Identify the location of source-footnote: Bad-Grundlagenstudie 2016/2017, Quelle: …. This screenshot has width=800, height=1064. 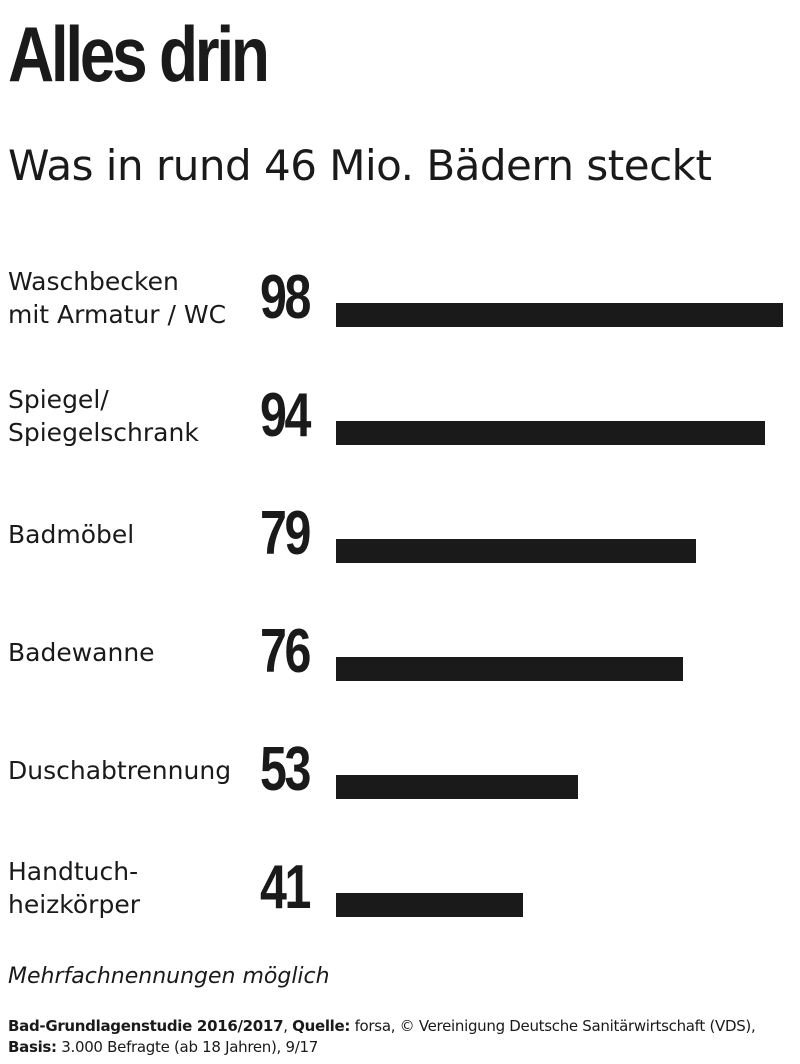
(403, 1037).